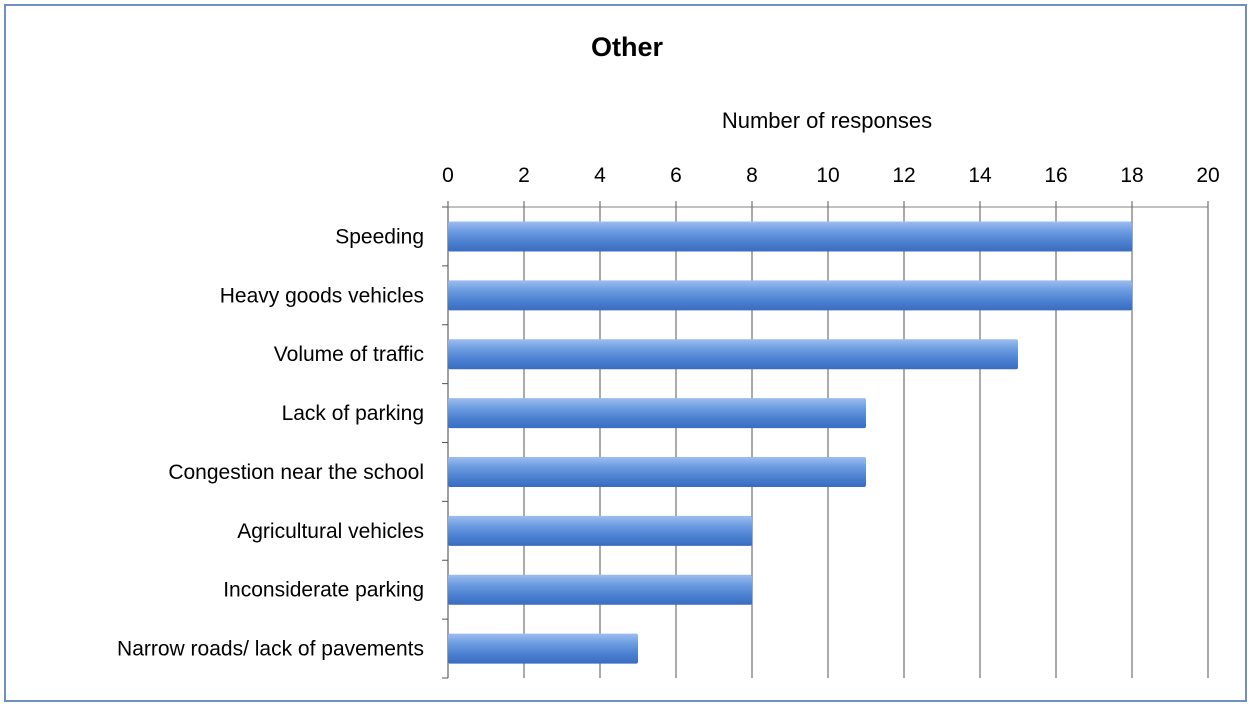 The image size is (1251, 704). I want to click on x-tick-label: 12, so click(903, 175).